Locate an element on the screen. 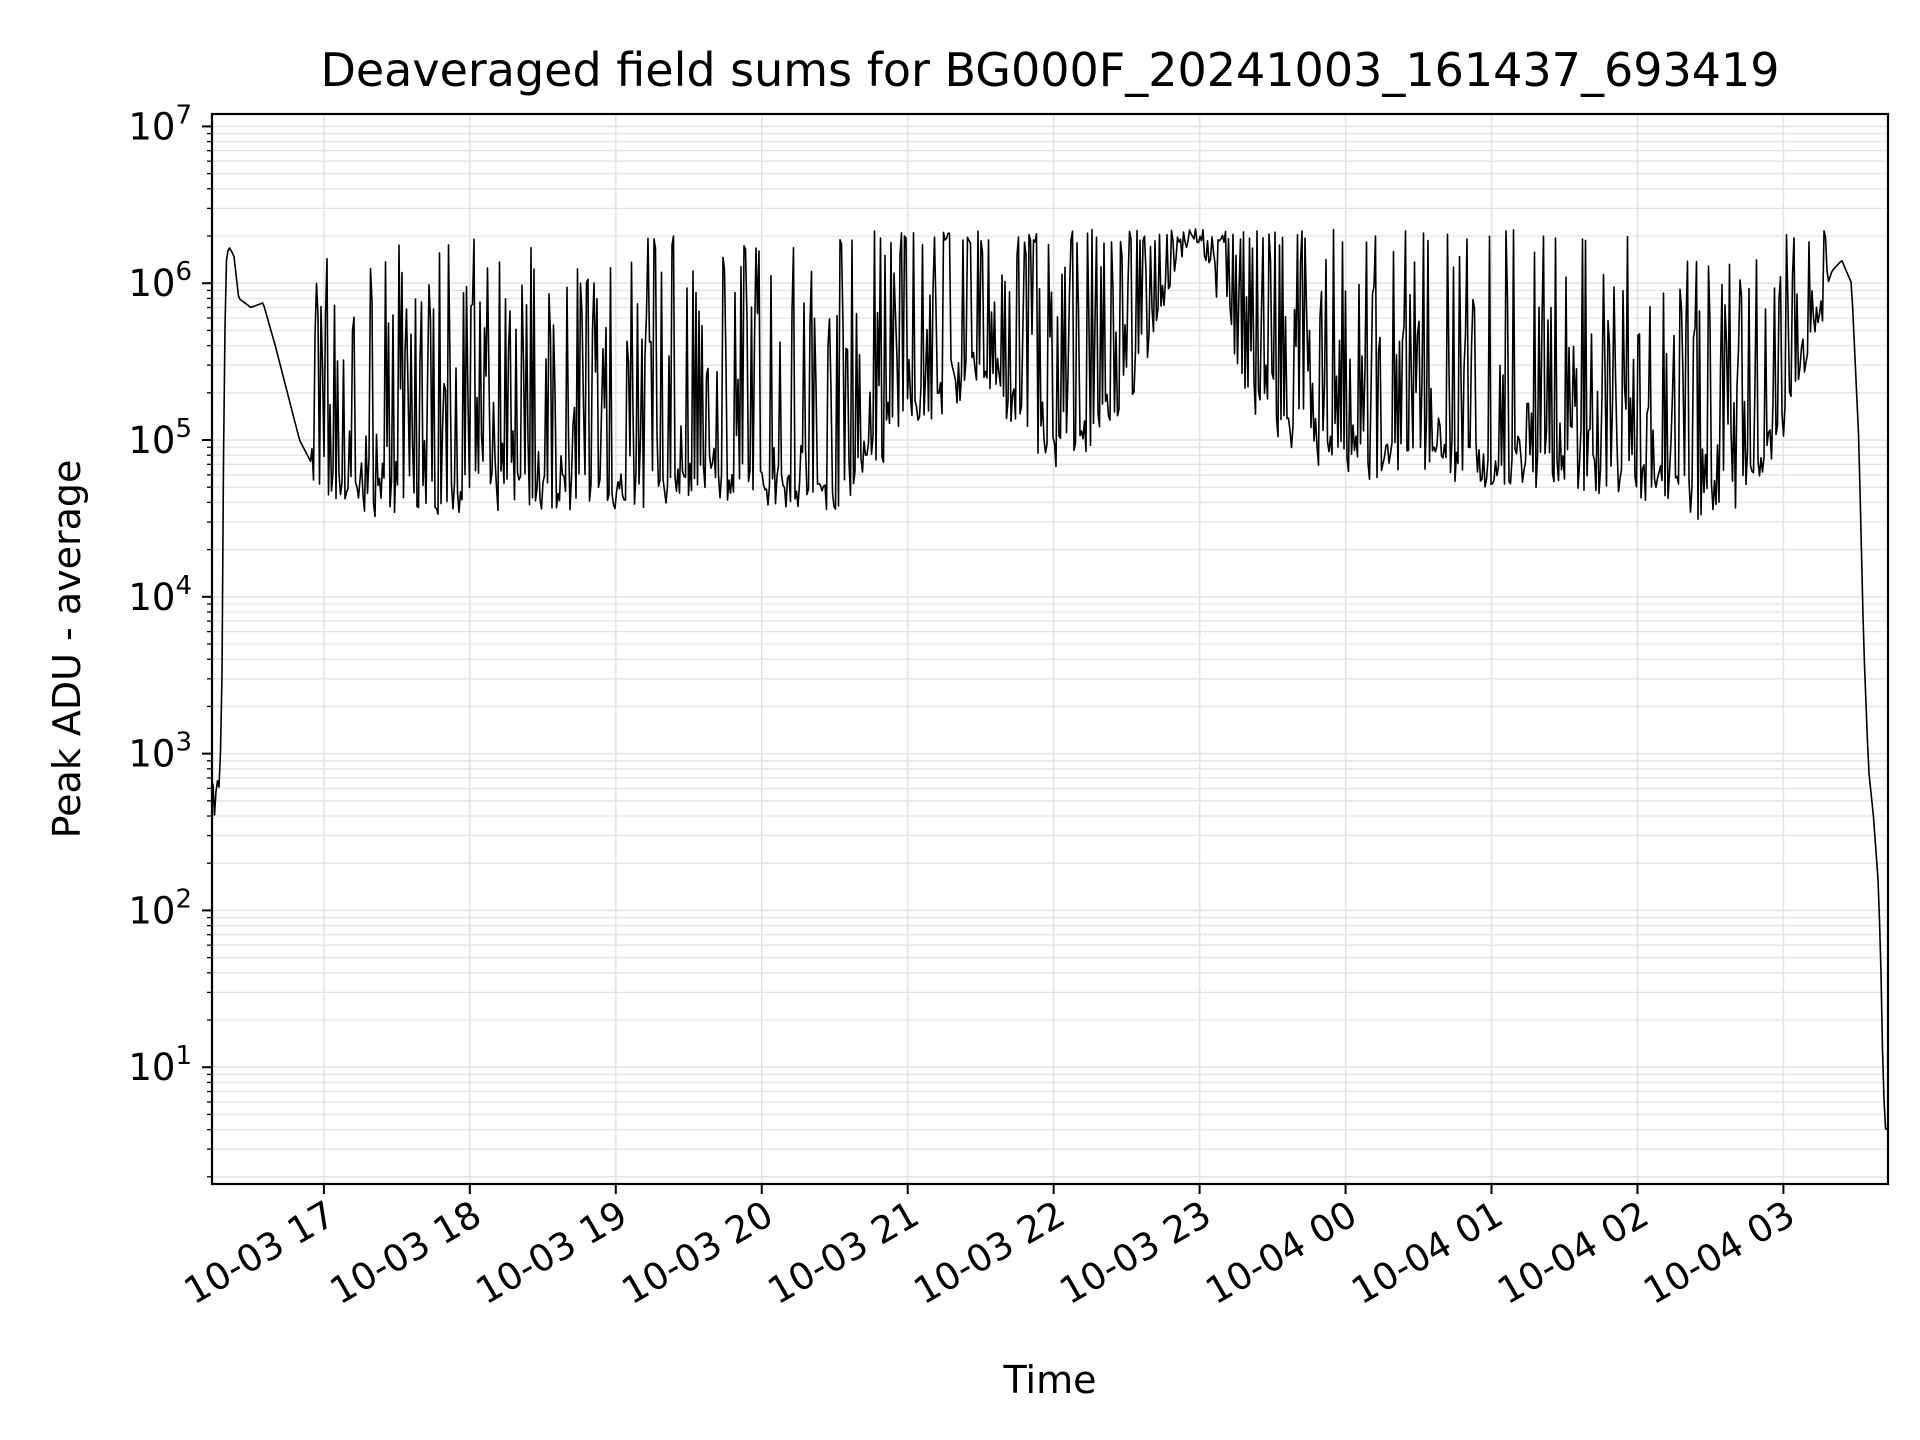  x-axis-title: Time is located at coordinates (1050, 1380).